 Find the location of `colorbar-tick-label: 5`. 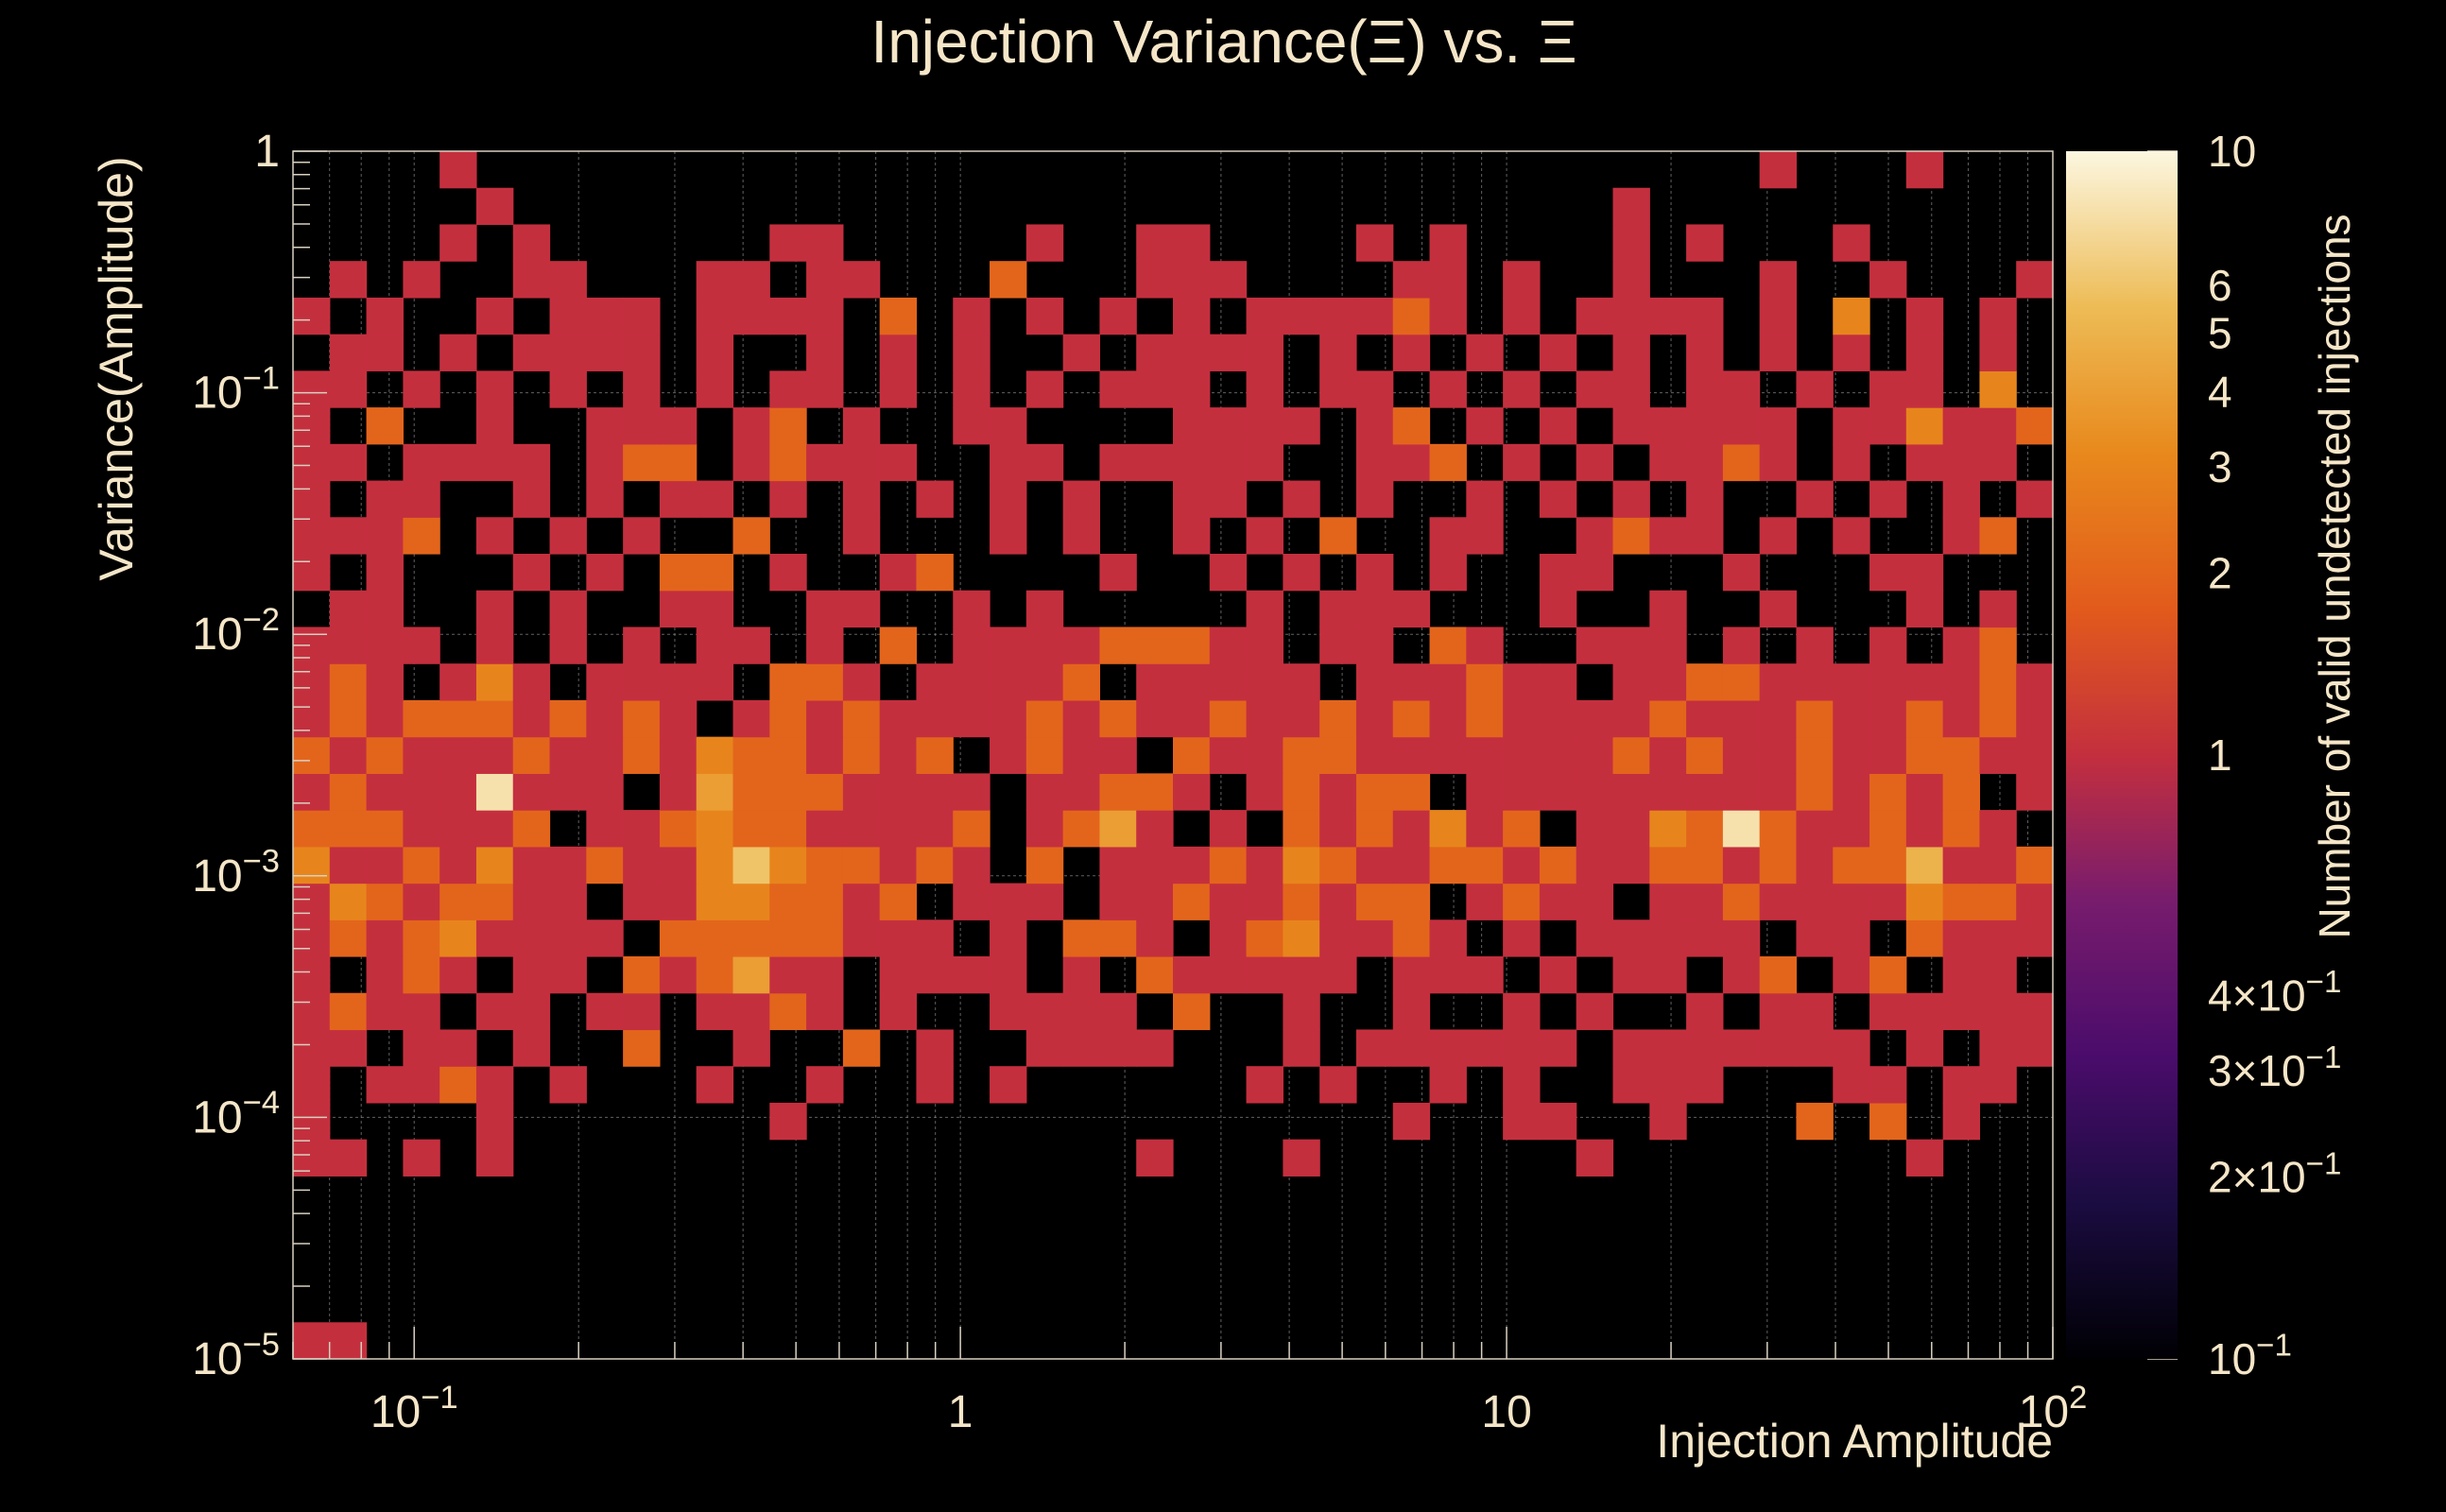

colorbar-tick-label: 5 is located at coordinates (2220, 332).